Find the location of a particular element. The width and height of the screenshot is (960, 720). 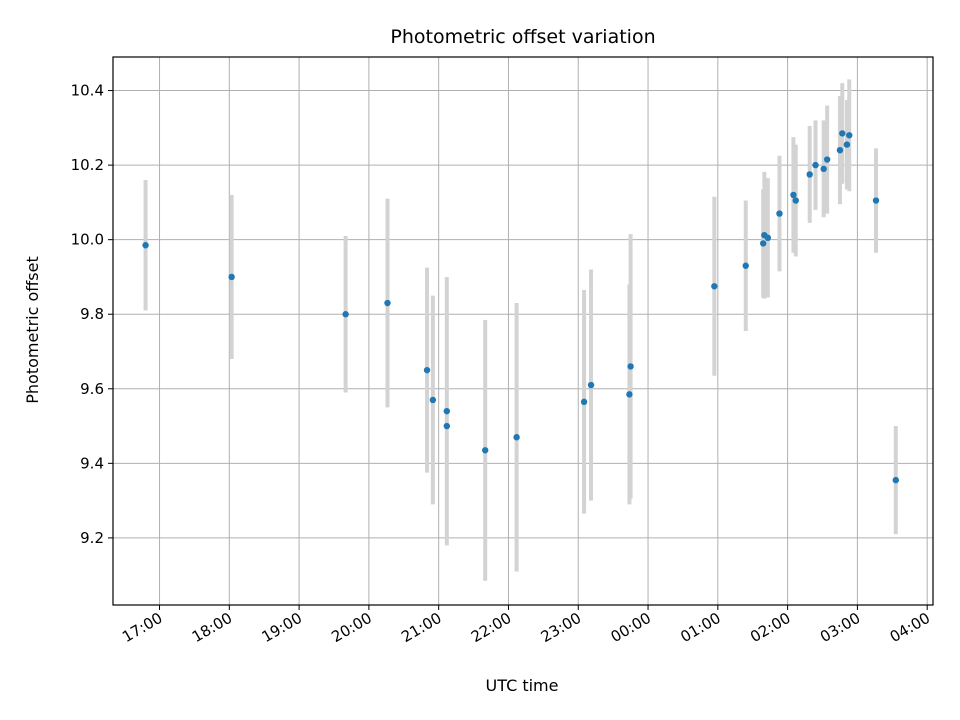

x-axis-label: UTC time is located at coordinates (522, 685).